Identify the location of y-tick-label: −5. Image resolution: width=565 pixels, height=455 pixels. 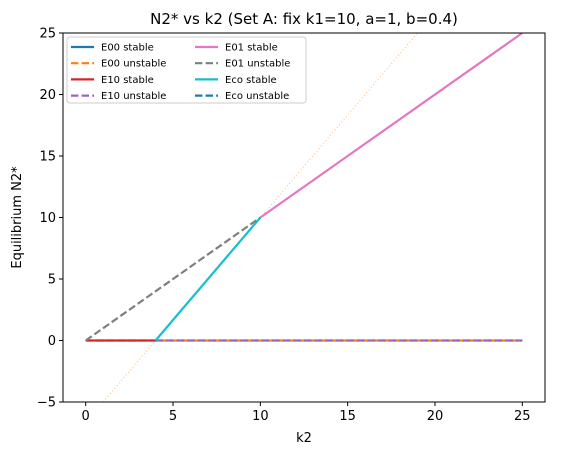
(46, 403).